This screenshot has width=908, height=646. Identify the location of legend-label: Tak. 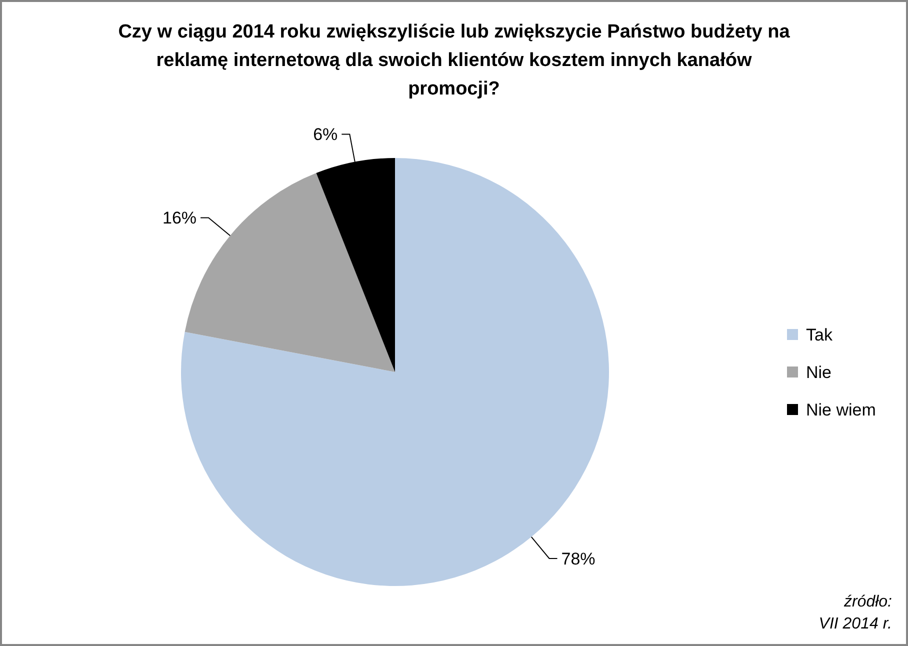
(819, 334).